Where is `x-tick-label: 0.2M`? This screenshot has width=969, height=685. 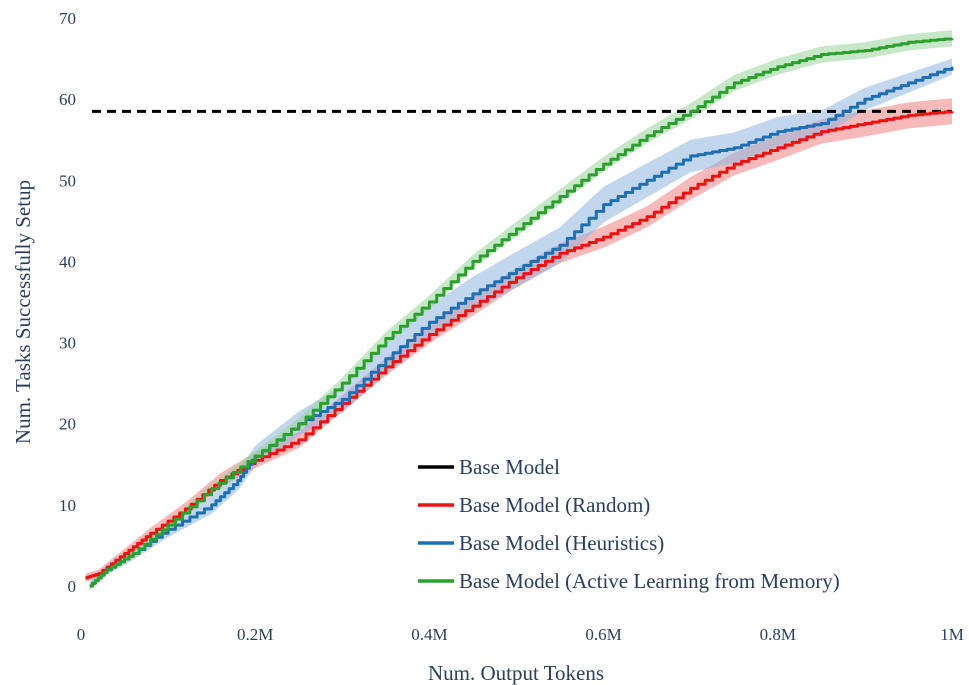 x-tick-label: 0.2M is located at coordinates (255, 634).